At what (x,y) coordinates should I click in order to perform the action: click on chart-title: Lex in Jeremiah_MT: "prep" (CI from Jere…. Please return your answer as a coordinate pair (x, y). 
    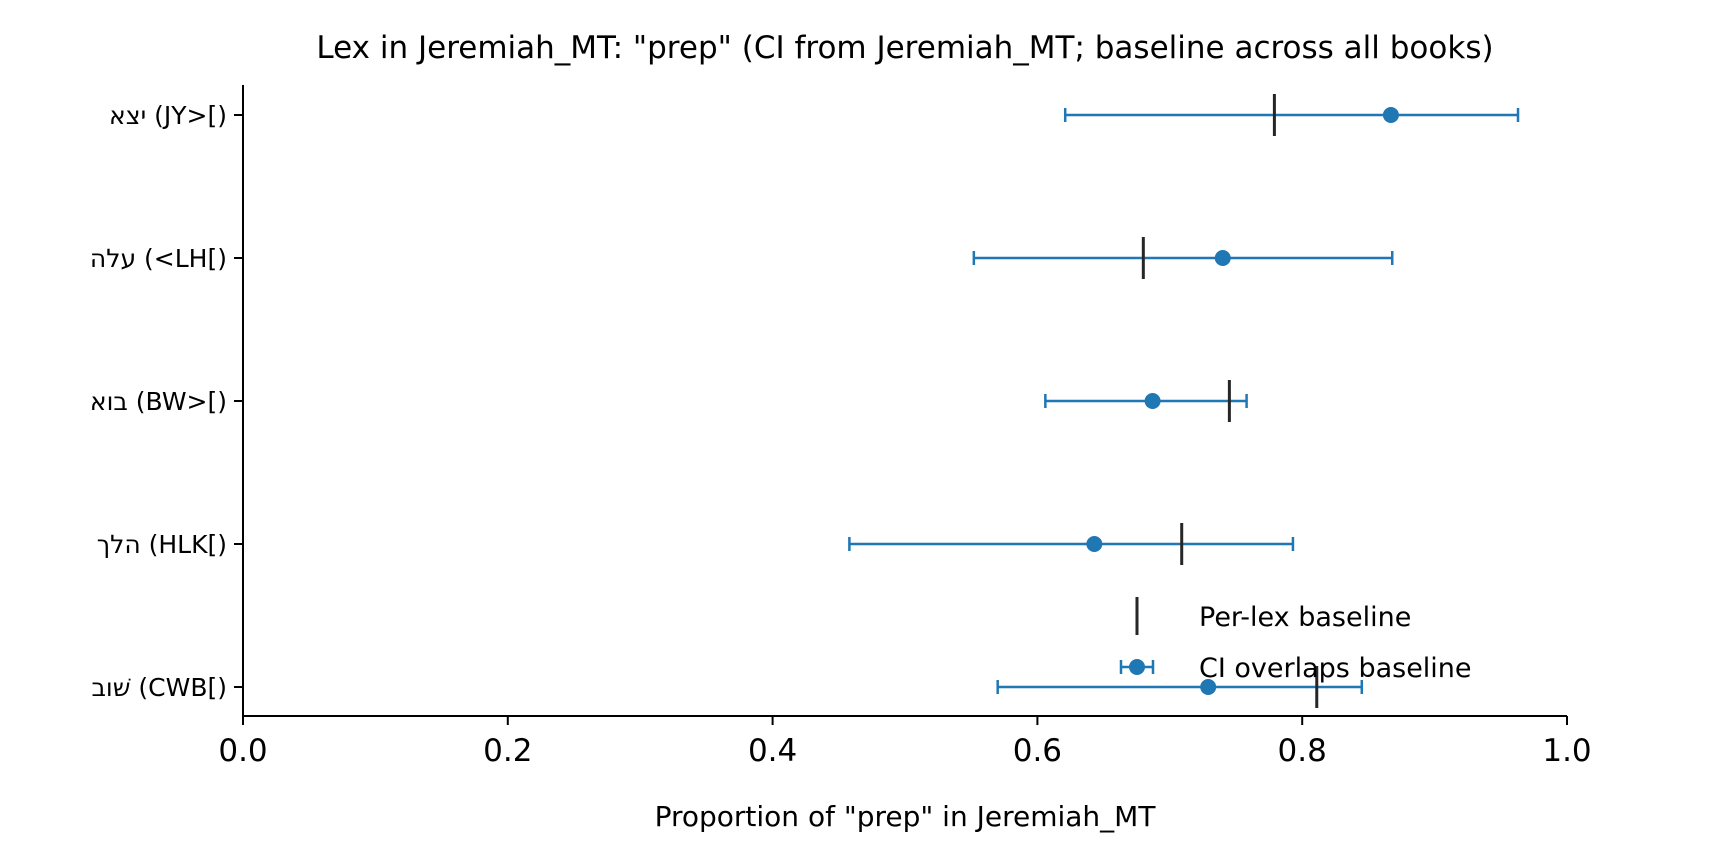
    Looking at the image, I should click on (904, 48).